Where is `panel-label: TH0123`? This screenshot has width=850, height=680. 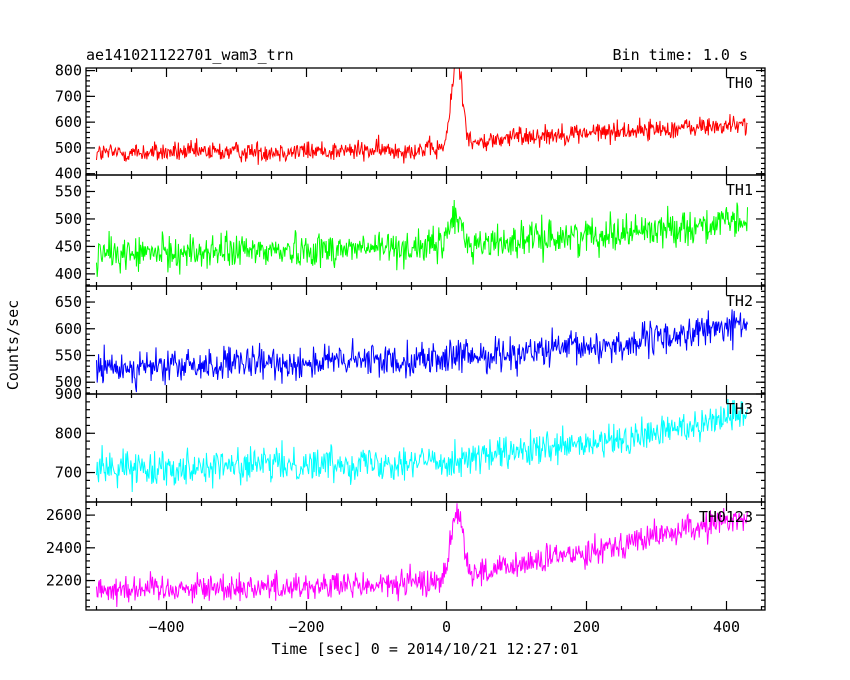
panel-label: TH0123 is located at coordinates (726, 517).